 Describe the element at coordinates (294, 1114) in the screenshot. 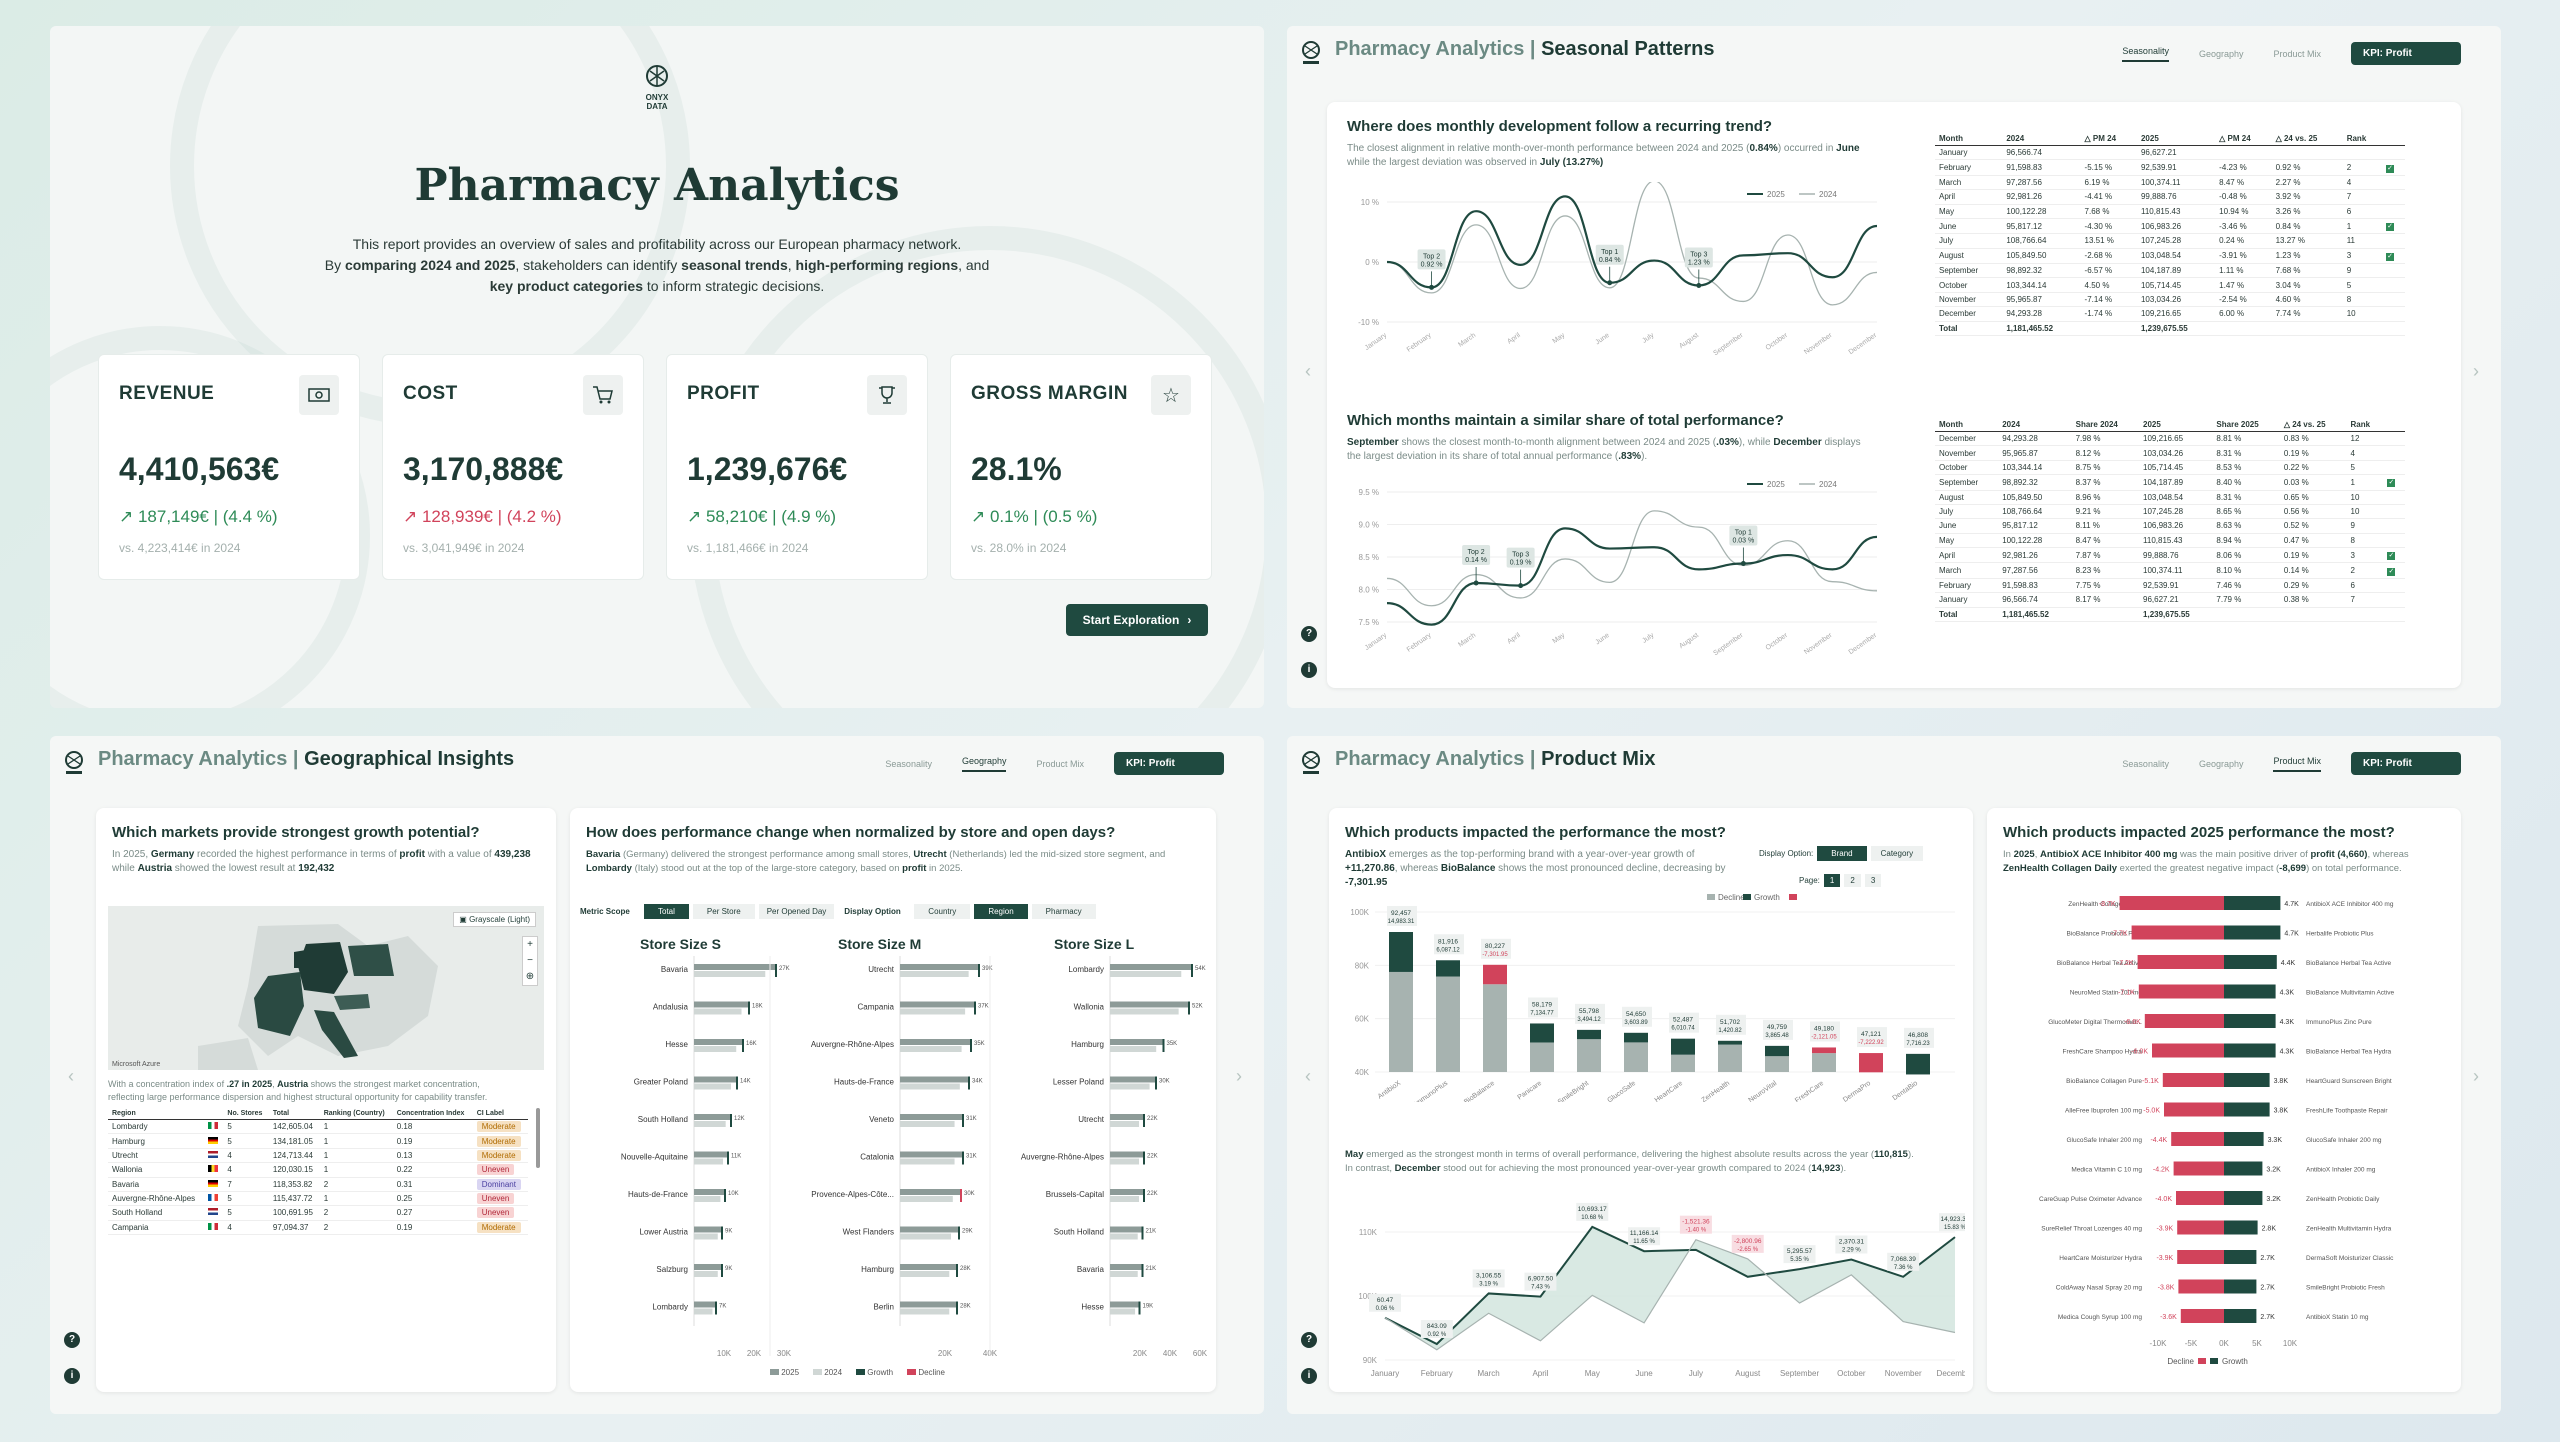

I see `column-header: Total` at that location.